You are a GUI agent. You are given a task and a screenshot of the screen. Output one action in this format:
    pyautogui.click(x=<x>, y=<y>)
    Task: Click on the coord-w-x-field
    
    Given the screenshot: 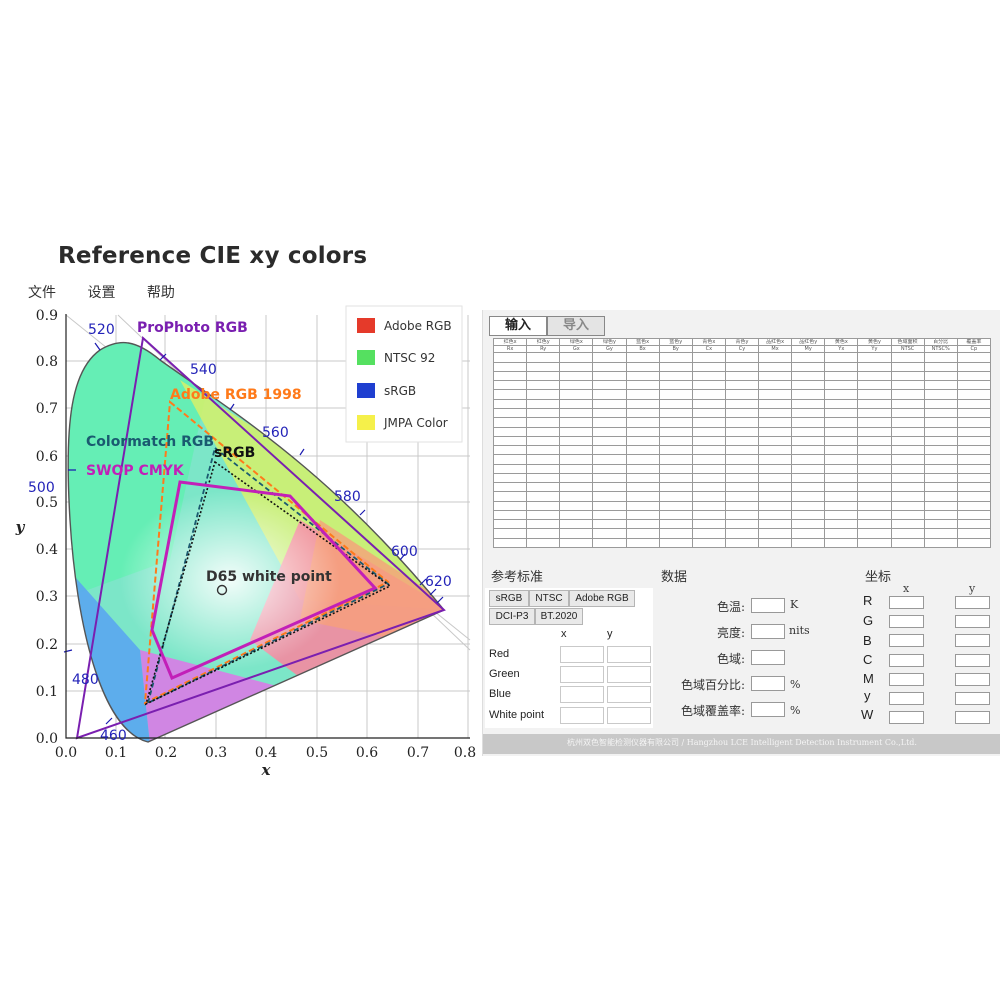 What is the action you would take?
    pyautogui.click(x=906, y=717)
    